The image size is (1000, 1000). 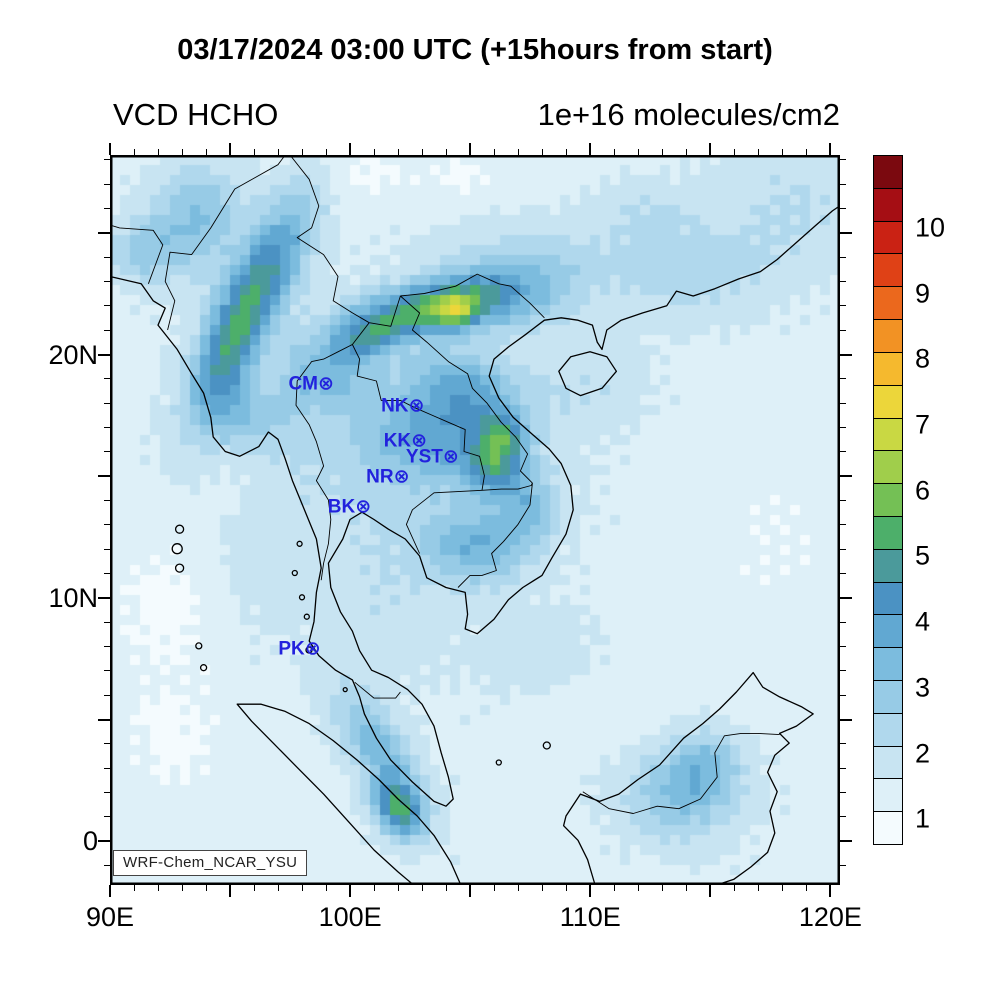 What do you see at coordinates (923, 358) in the screenshot?
I see `colorbar-tick-label: 8` at bounding box center [923, 358].